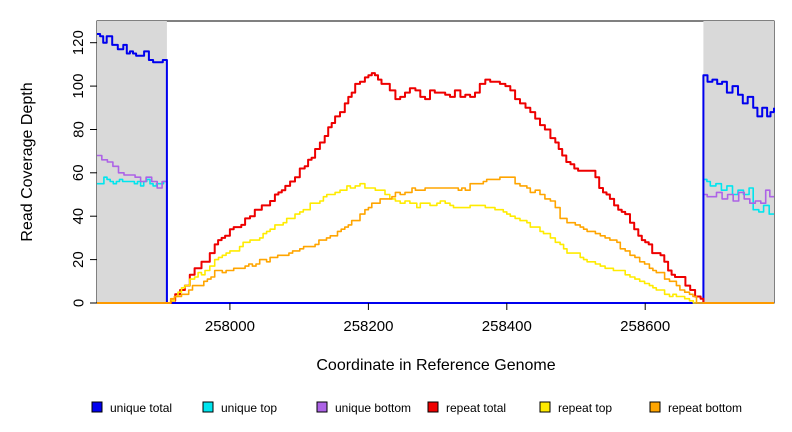 This screenshot has height=432, width=792. Describe the element at coordinates (738, 162) in the screenshot. I see `masked-flank-region` at that location.